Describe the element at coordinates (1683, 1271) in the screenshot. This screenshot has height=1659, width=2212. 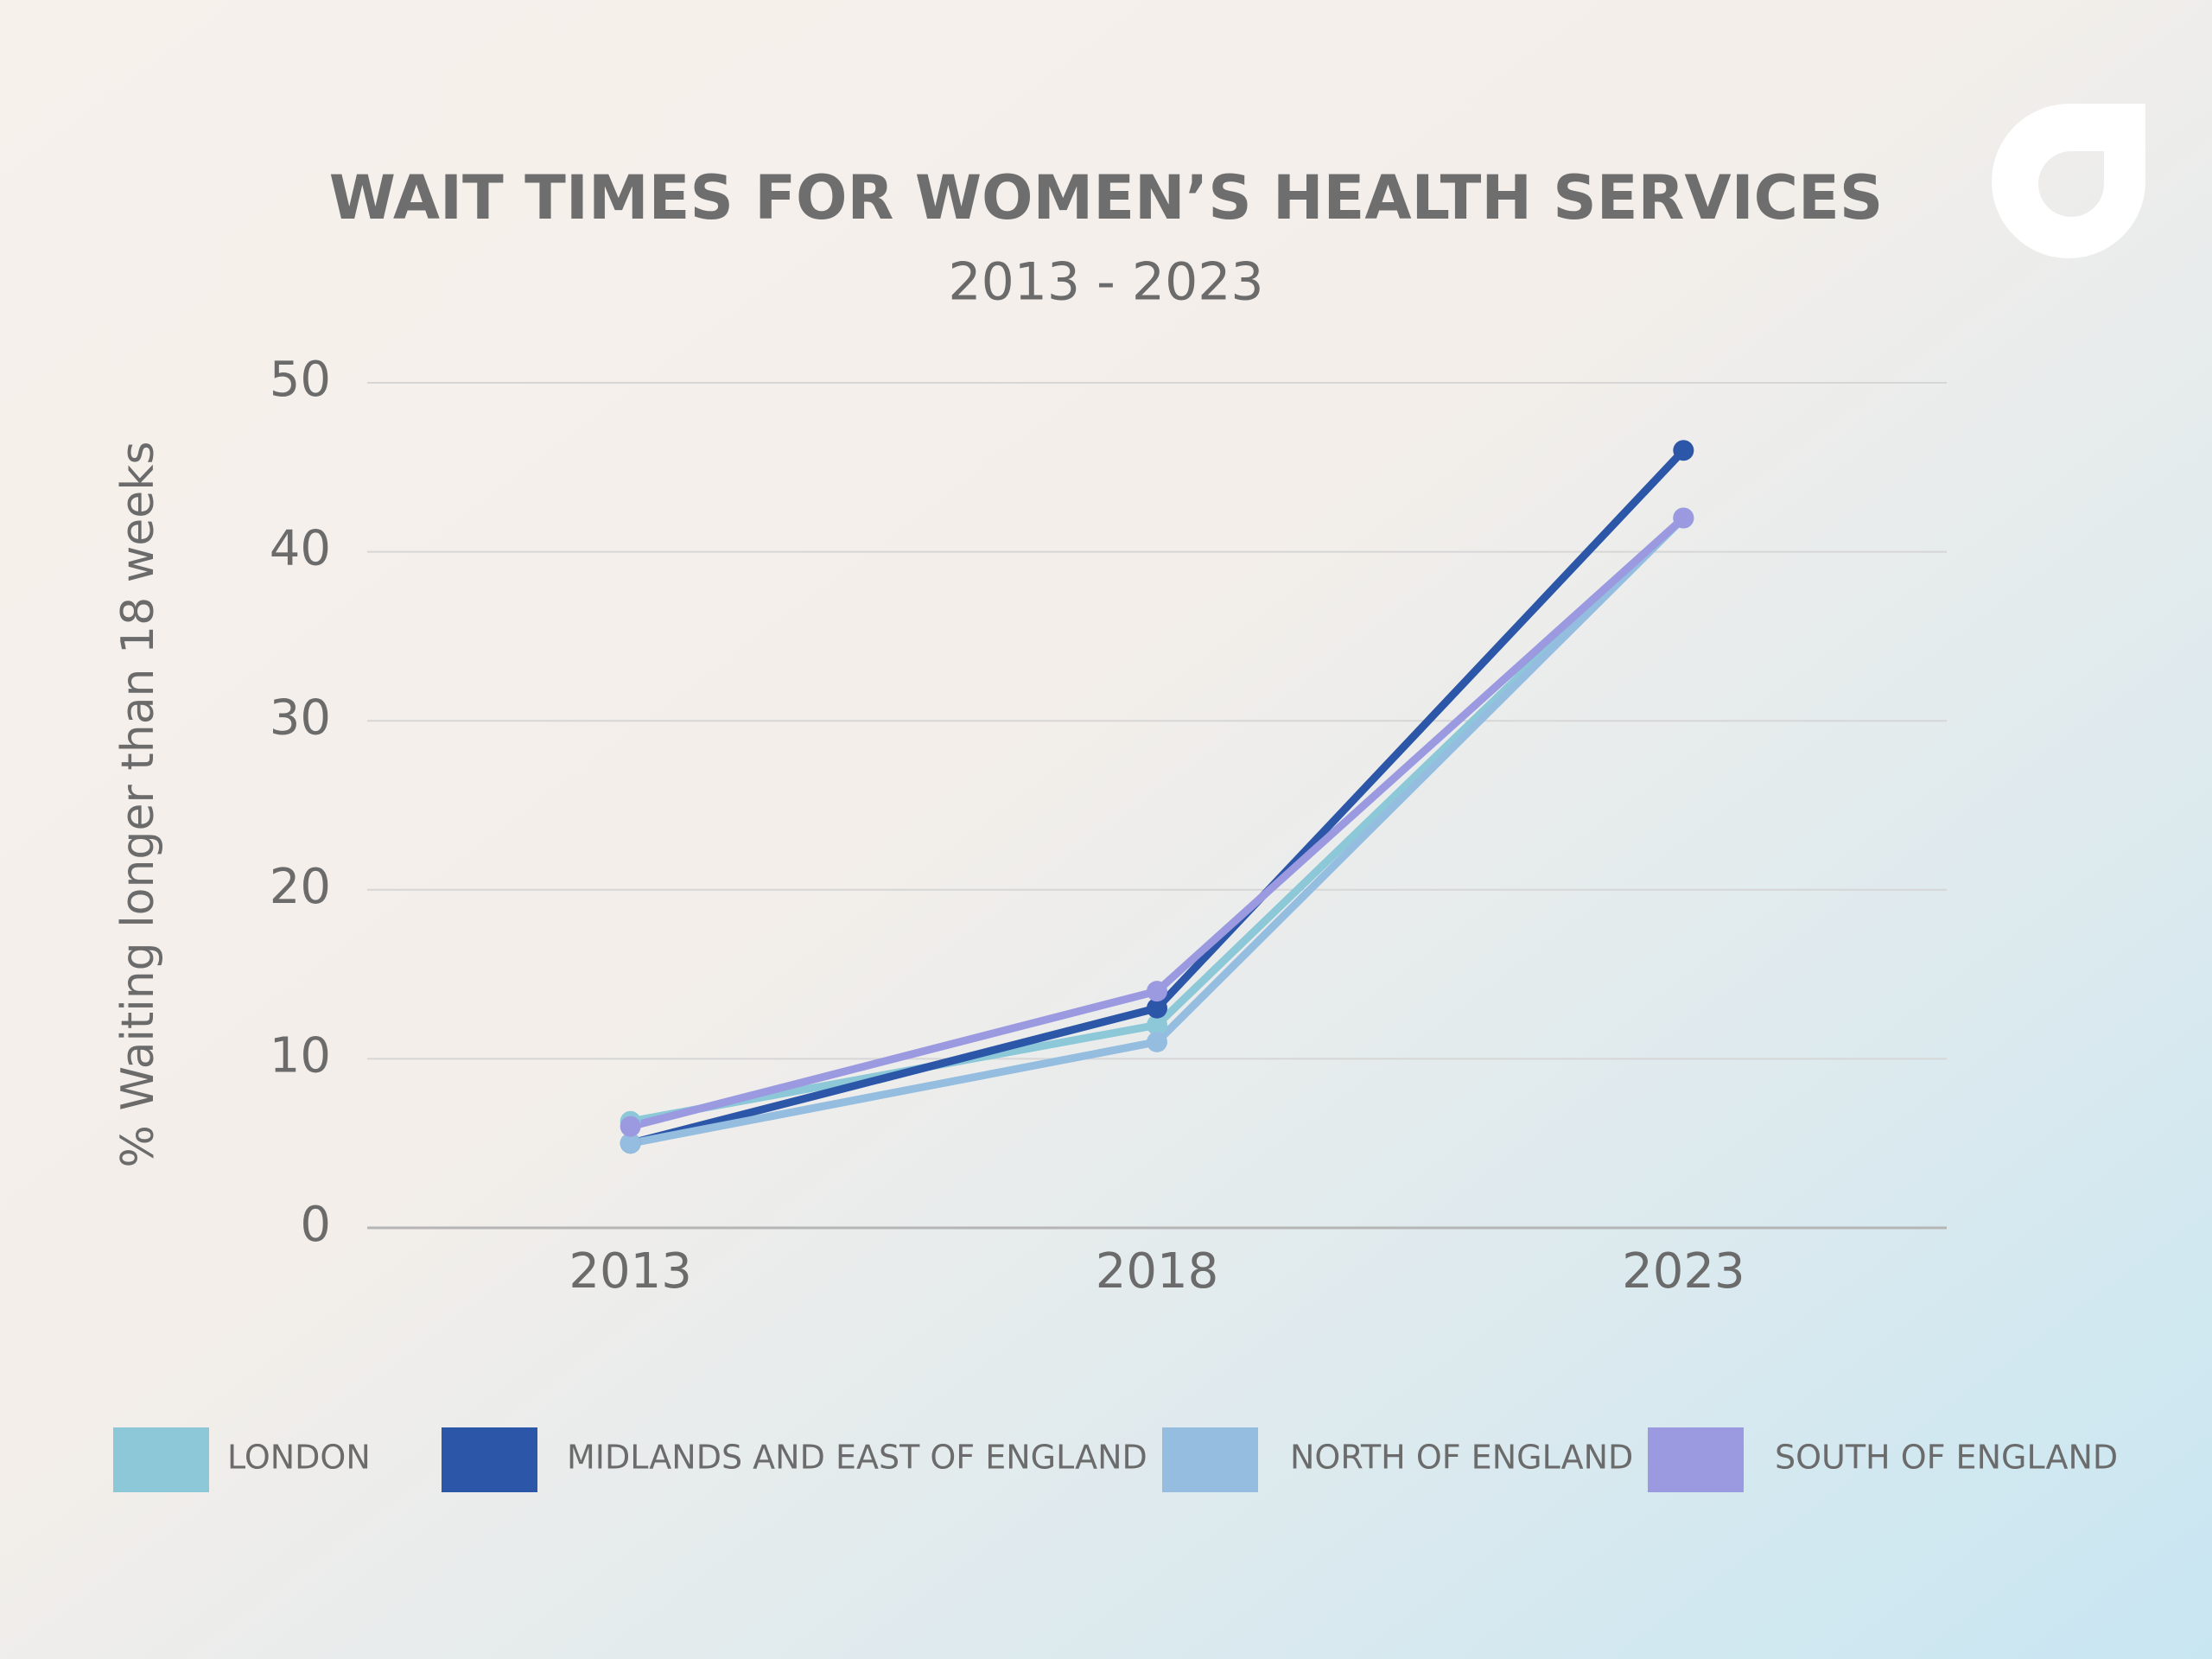
I see `x-tick-label: 2023` at that location.